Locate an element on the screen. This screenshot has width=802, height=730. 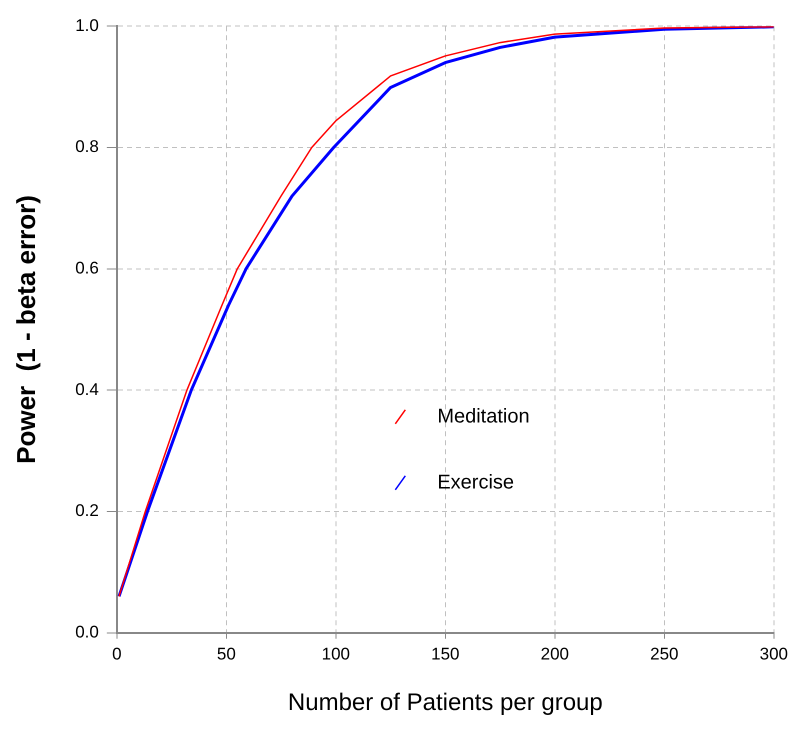
y-tick-label: 0.2 is located at coordinates (87, 510).